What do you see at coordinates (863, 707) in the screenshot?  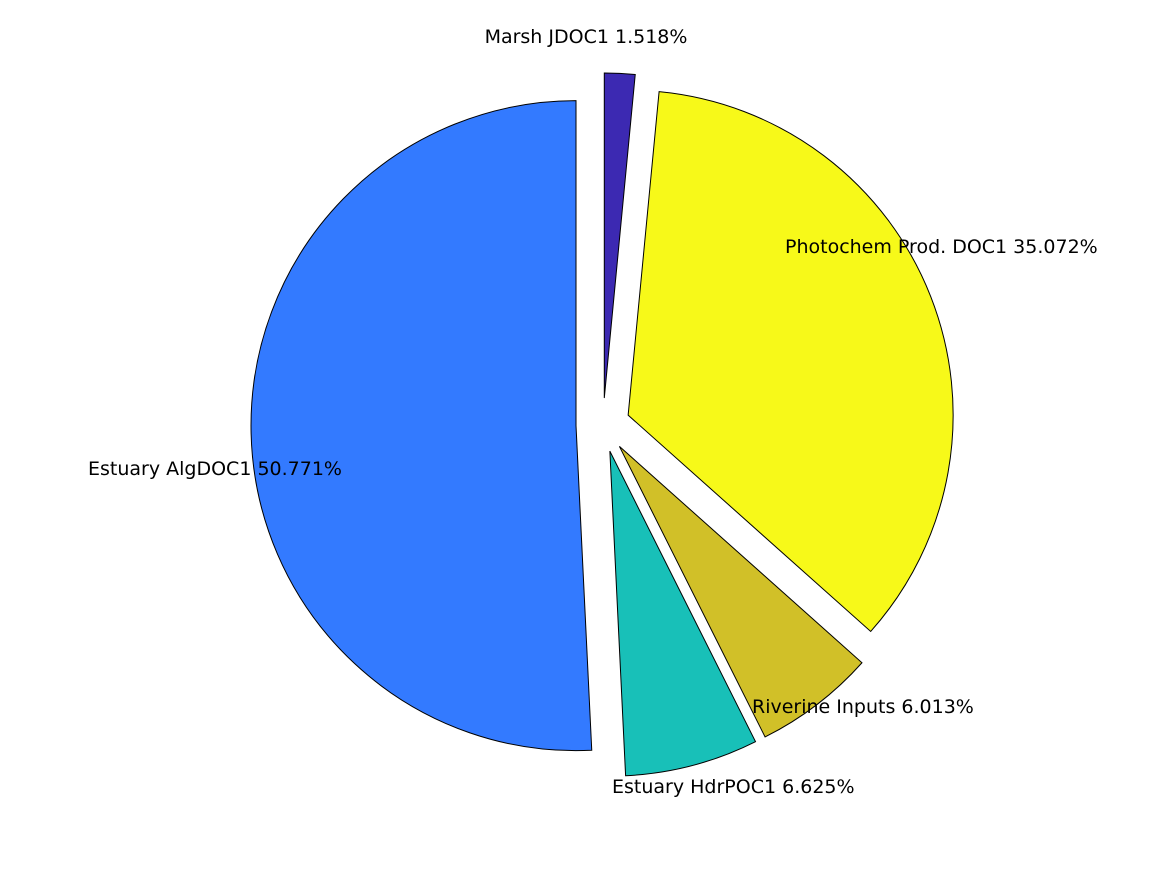 I see `slice-label: Riverine Inputs 6.013%` at bounding box center [863, 707].